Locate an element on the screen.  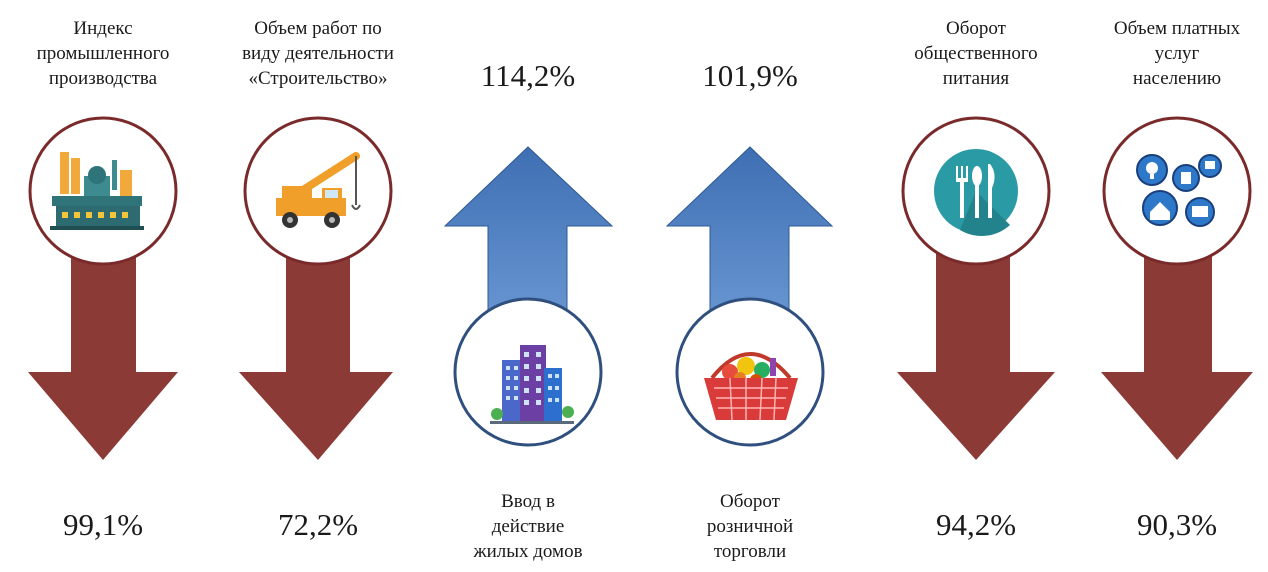
value-construction: 72,2% is located at coordinates (318, 524).